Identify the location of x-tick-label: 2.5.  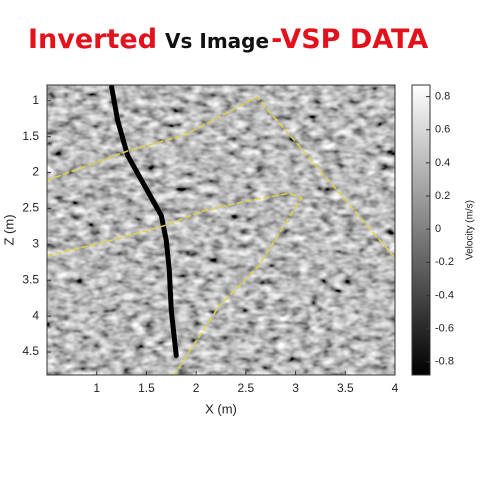
(246, 388).